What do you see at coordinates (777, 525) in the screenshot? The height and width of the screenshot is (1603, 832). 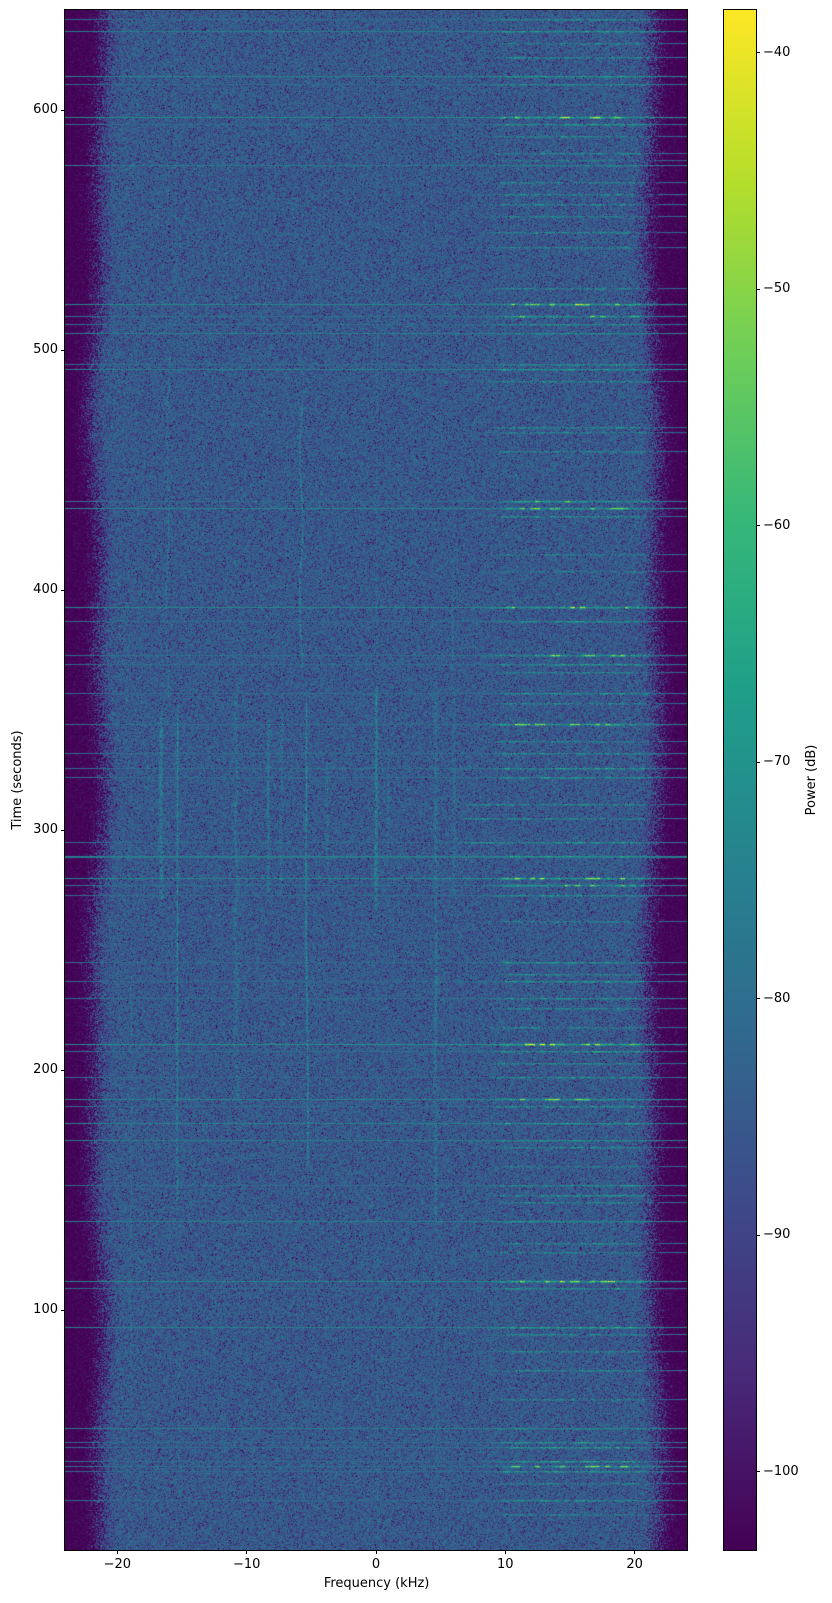 I see `colorbar-tick-label: −60` at bounding box center [777, 525].